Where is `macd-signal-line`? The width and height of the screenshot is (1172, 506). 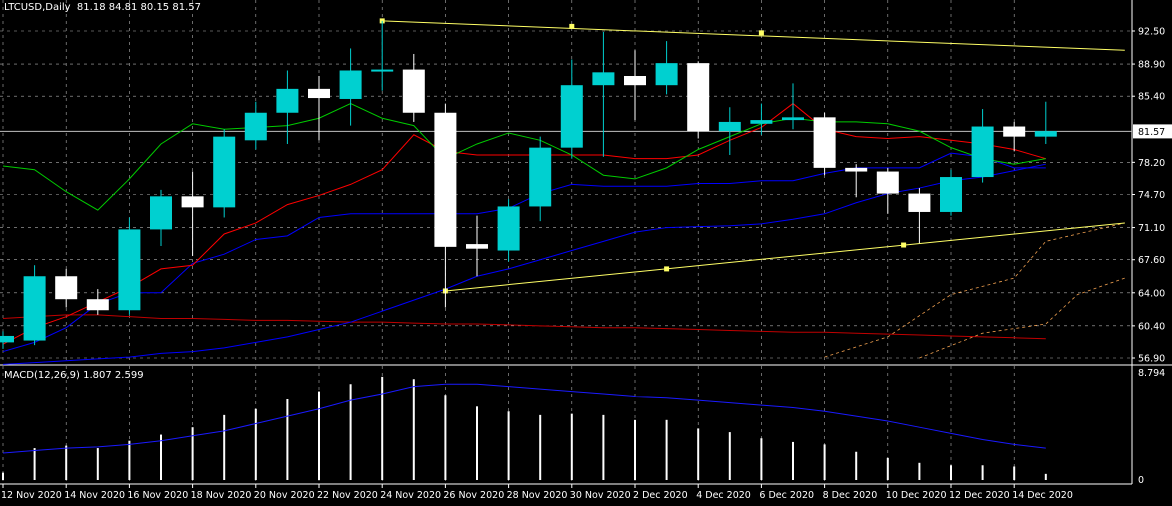 macd-signal-line is located at coordinates (524, 418).